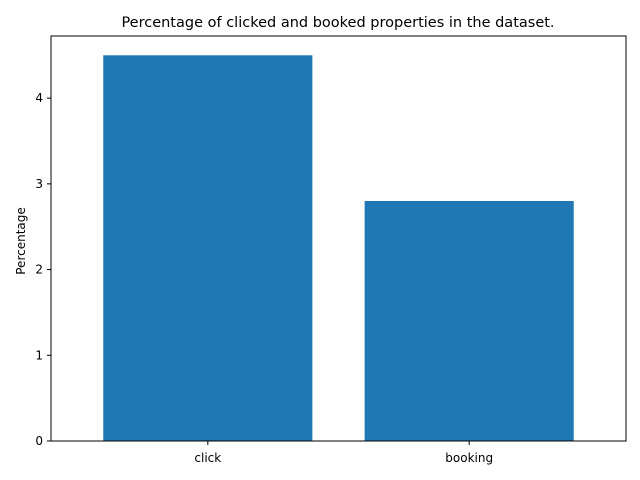 Image resolution: width=640 pixels, height=480 pixels. I want to click on x-ticks-layer: click booking, so click(343, 453).